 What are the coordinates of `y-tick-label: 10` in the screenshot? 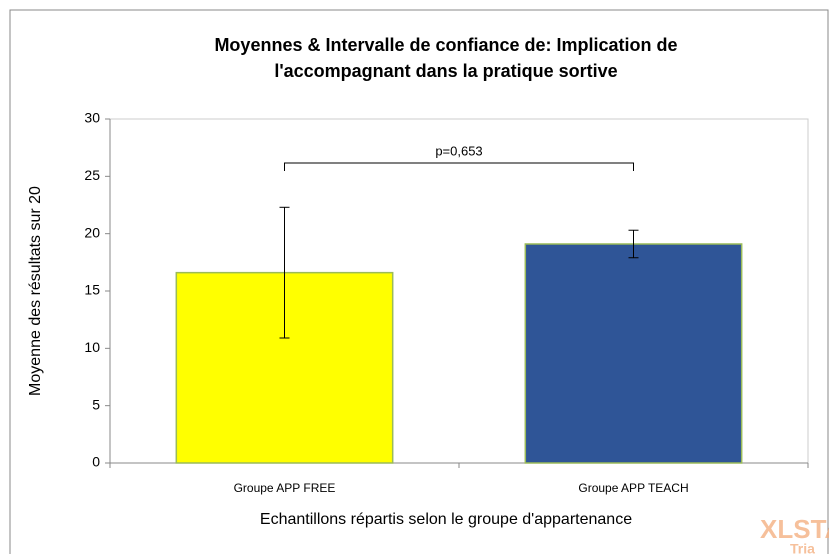 It's located at (92, 347).